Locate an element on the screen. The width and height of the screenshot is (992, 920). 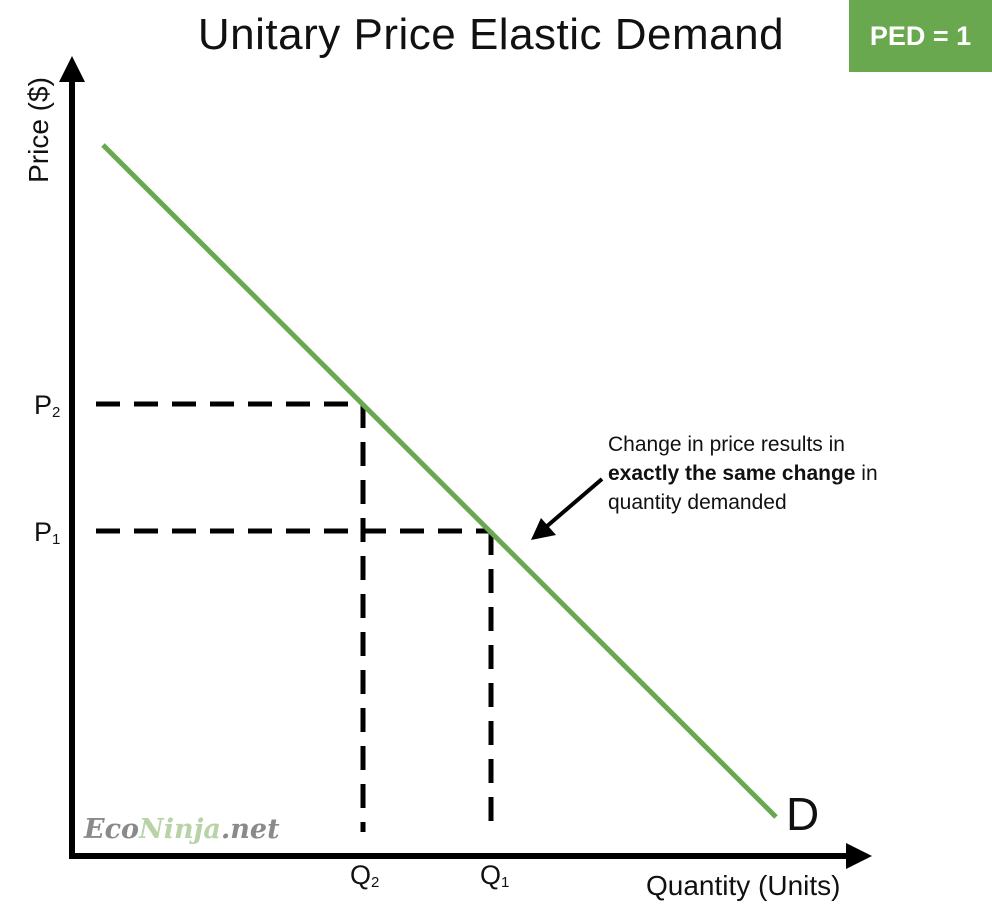
annotation-line-3: quantity demanded is located at coordinates (697, 502).